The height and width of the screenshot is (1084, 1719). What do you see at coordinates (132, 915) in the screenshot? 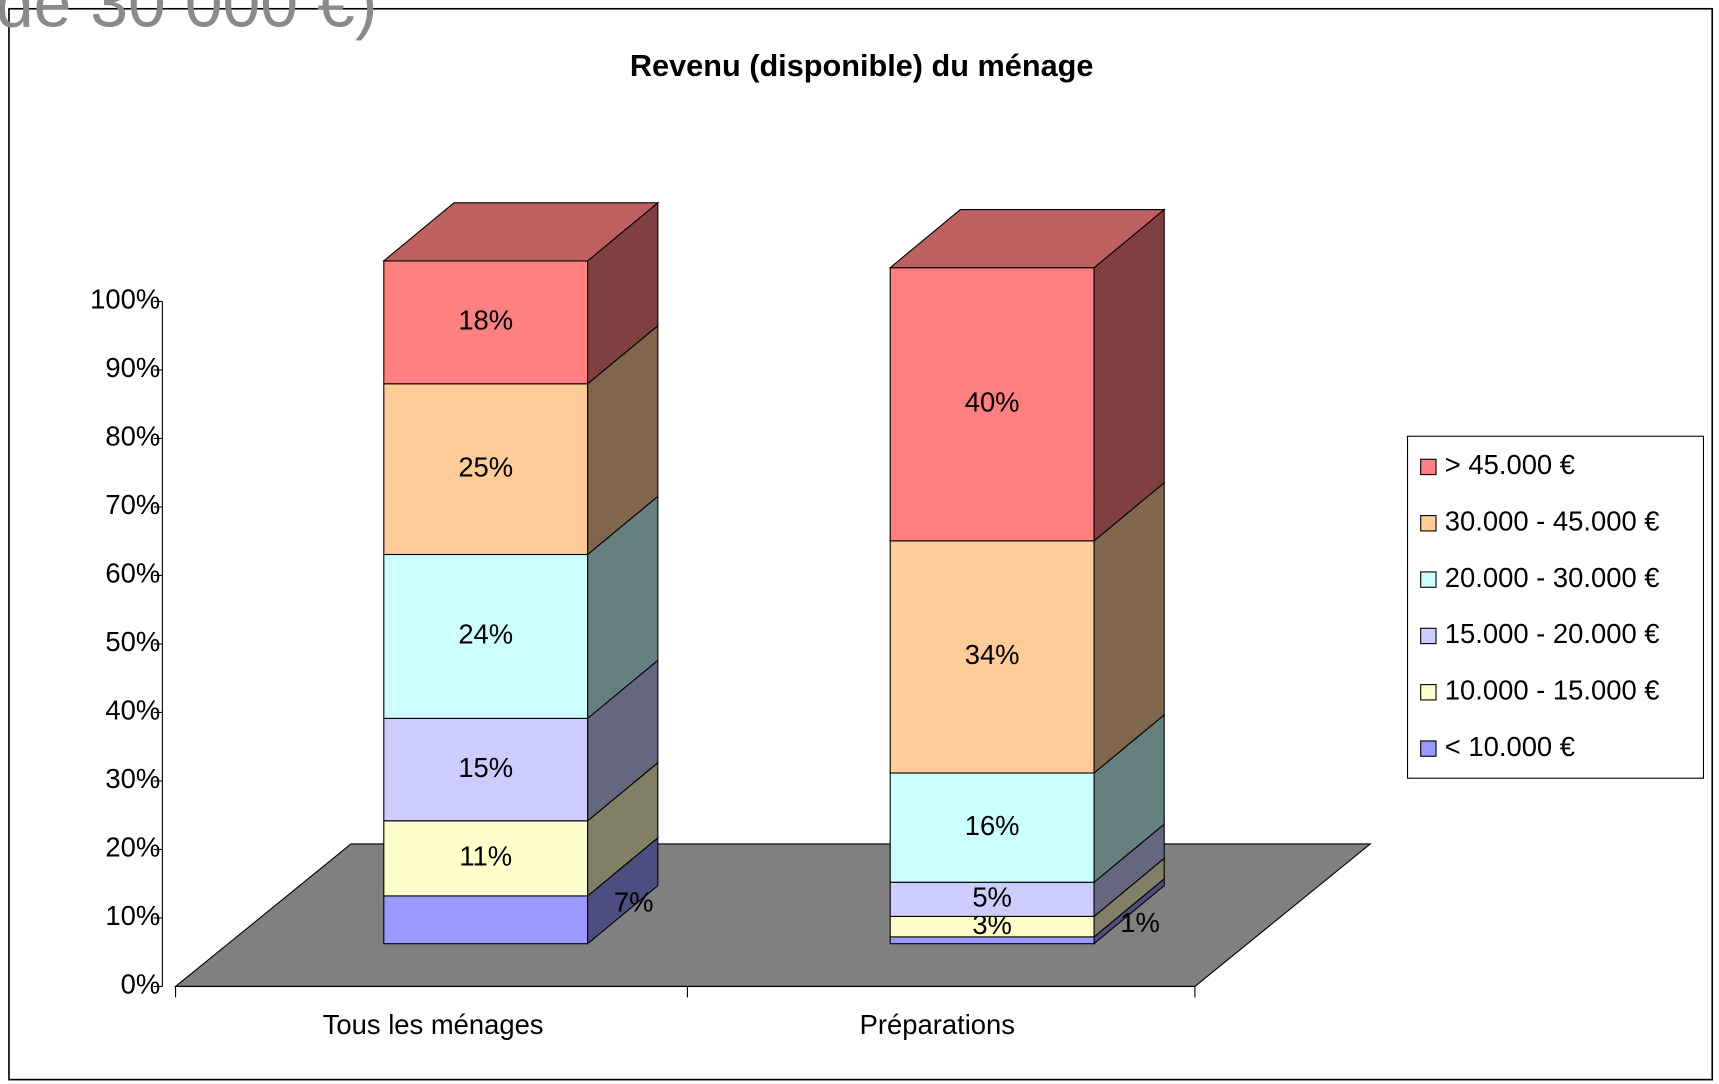
I see `y-tick-label: 10%` at bounding box center [132, 915].